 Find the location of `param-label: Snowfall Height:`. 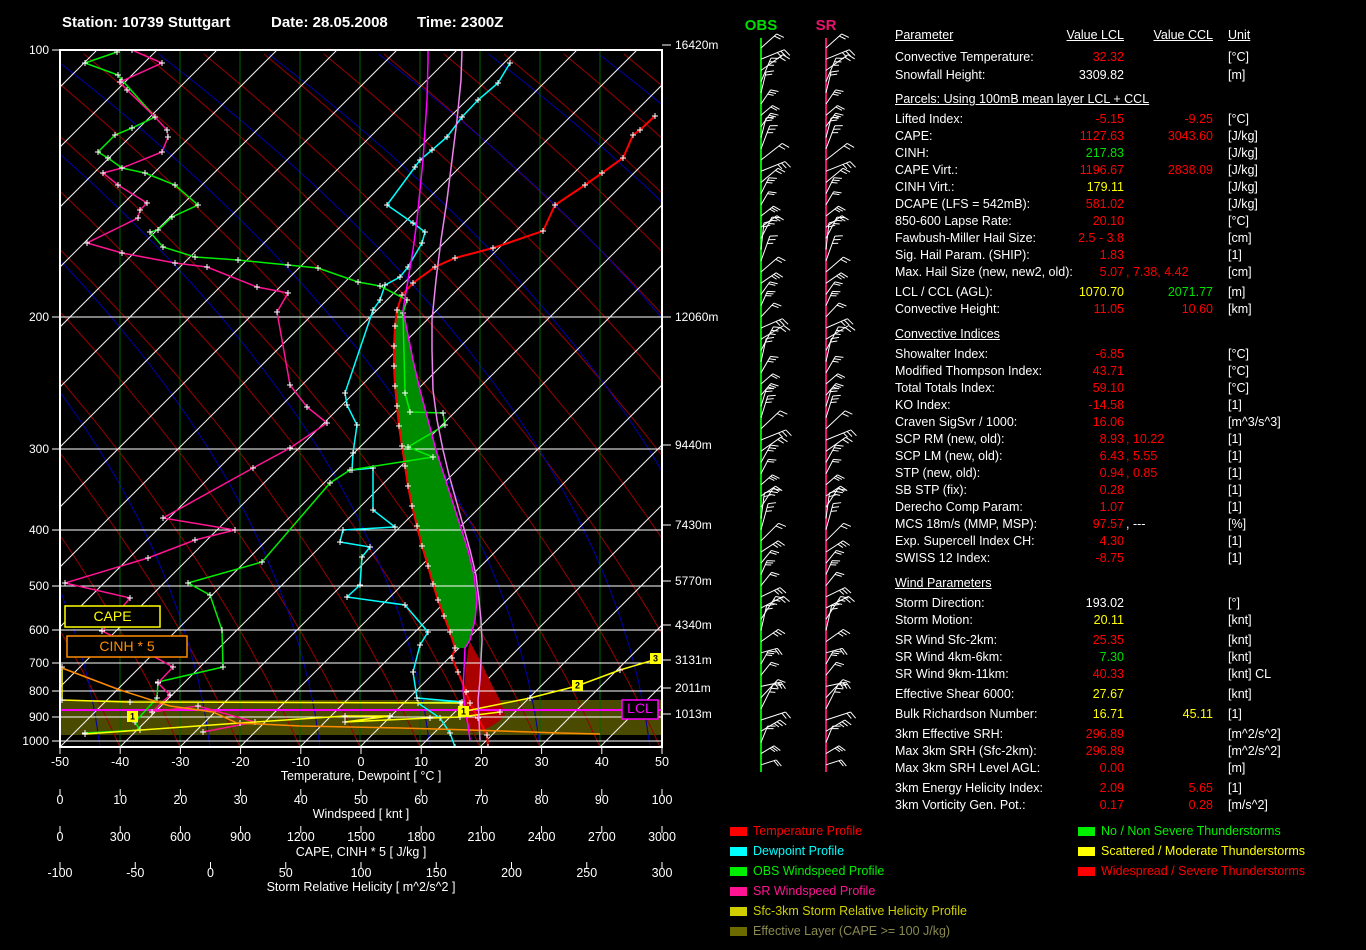

param-label: Snowfall Height: is located at coordinates (940, 75).